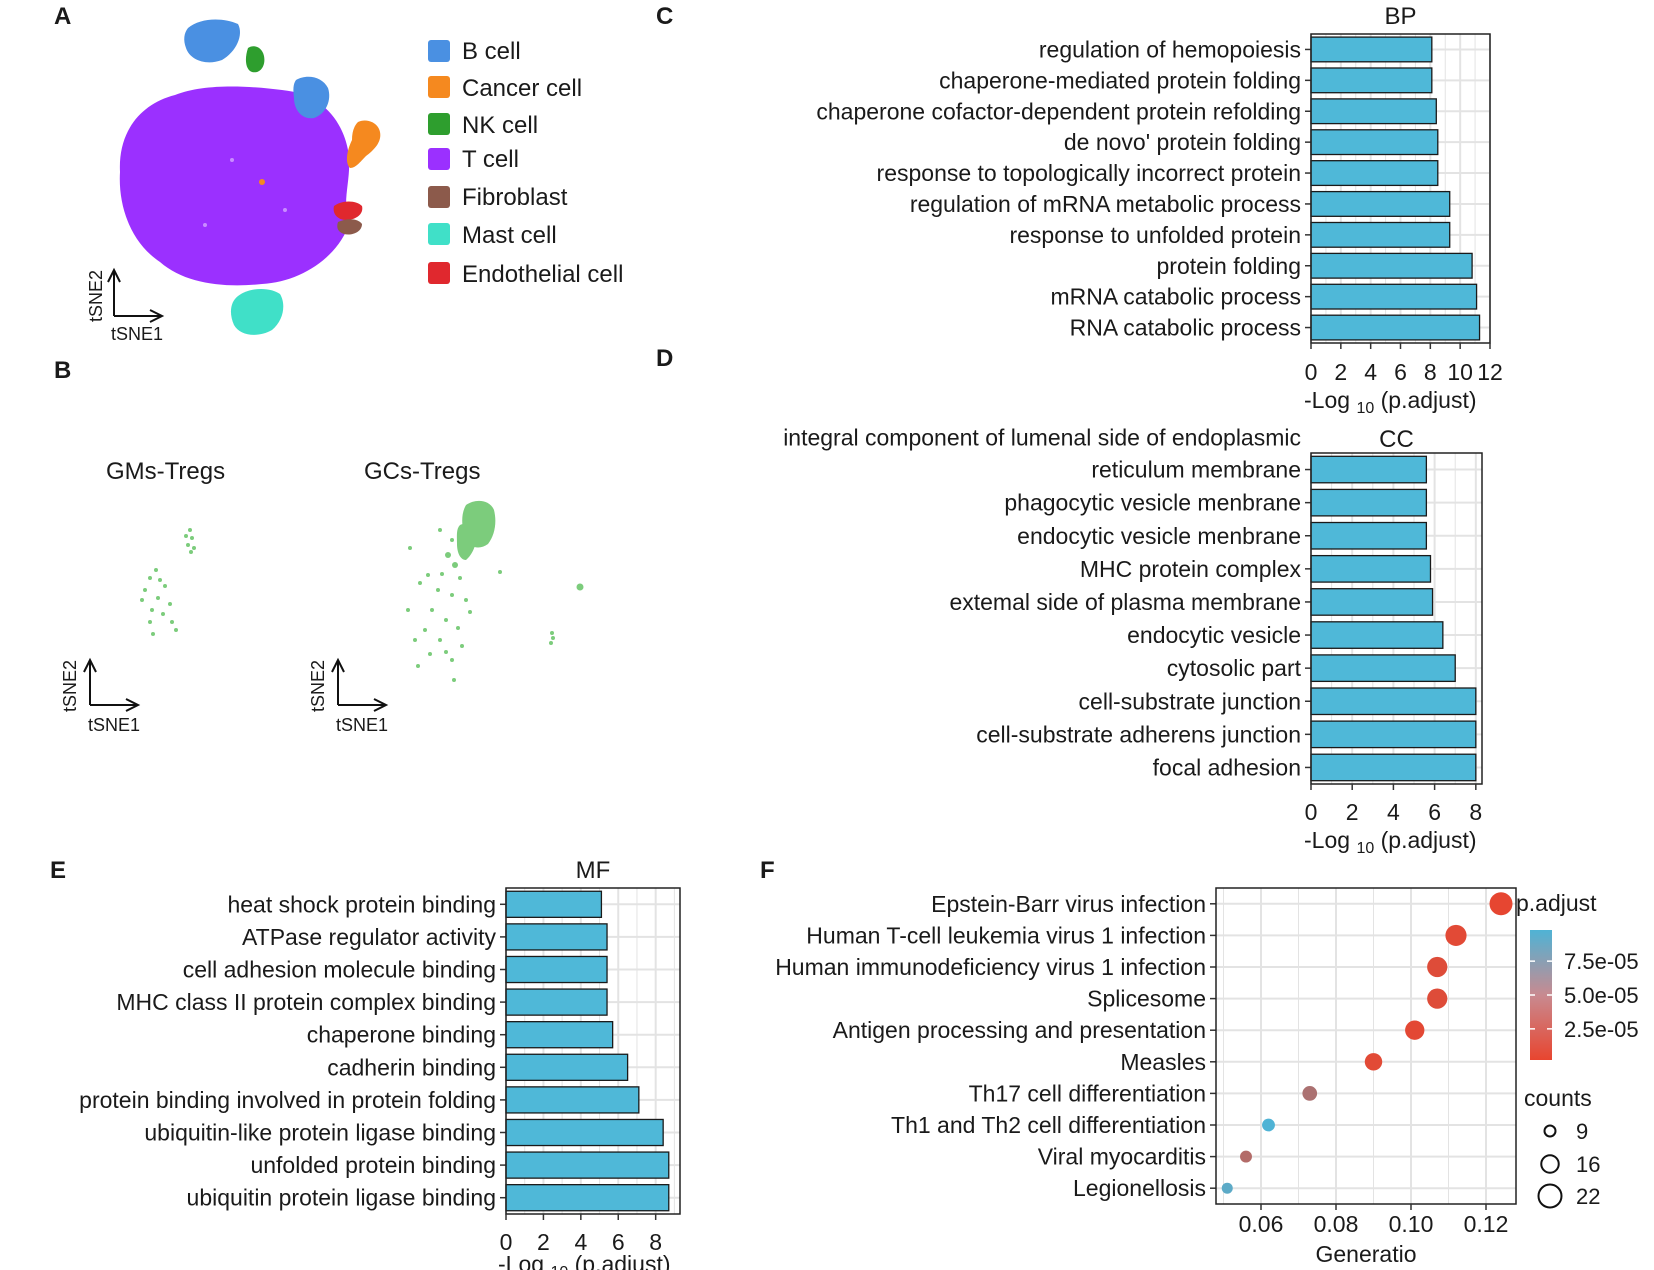 This screenshot has height=1270, width=1654. Describe the element at coordinates (1019, 1030) in the screenshot. I see `category-label: Antigen processing and presentation` at that location.